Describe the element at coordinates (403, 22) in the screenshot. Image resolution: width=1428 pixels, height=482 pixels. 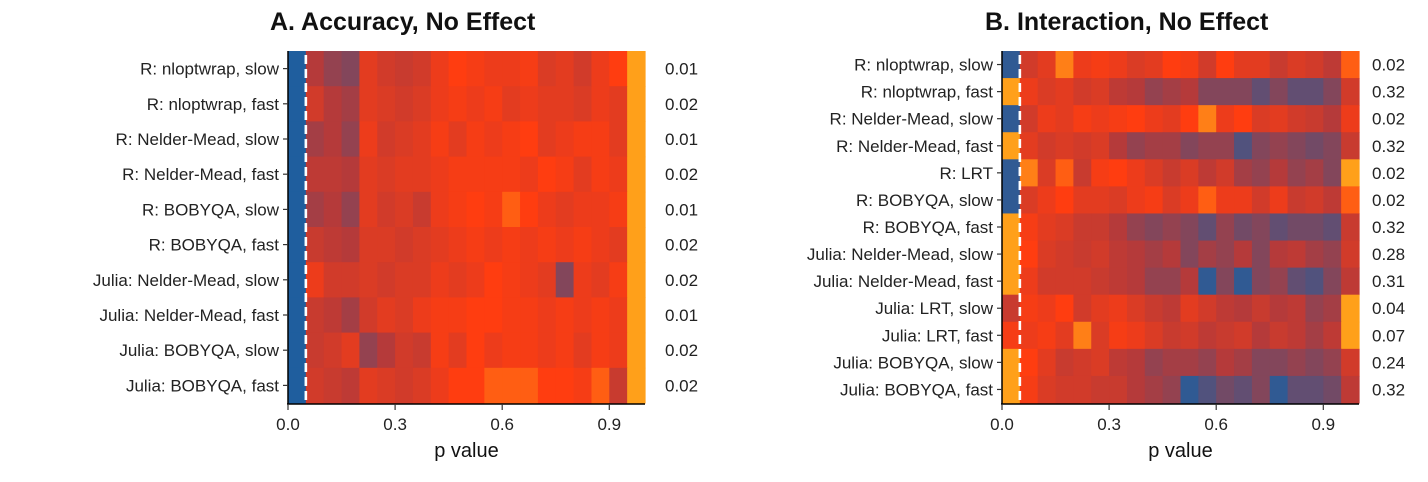
I see `chart-title: A. Accuracy, No Effect` at that location.